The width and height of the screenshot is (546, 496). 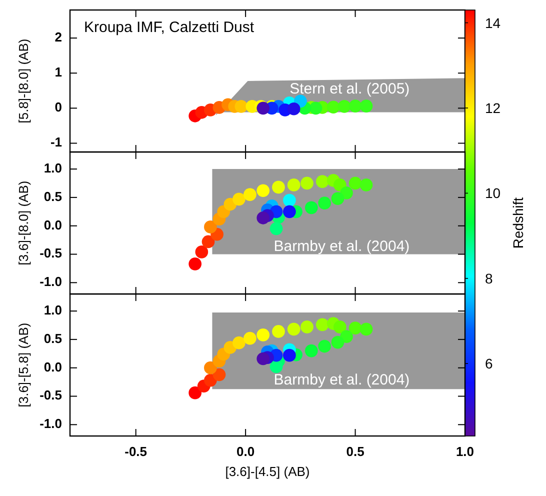 What do you see at coordinates (489, 364) in the screenshot?
I see `color-bar-label: 6` at bounding box center [489, 364].